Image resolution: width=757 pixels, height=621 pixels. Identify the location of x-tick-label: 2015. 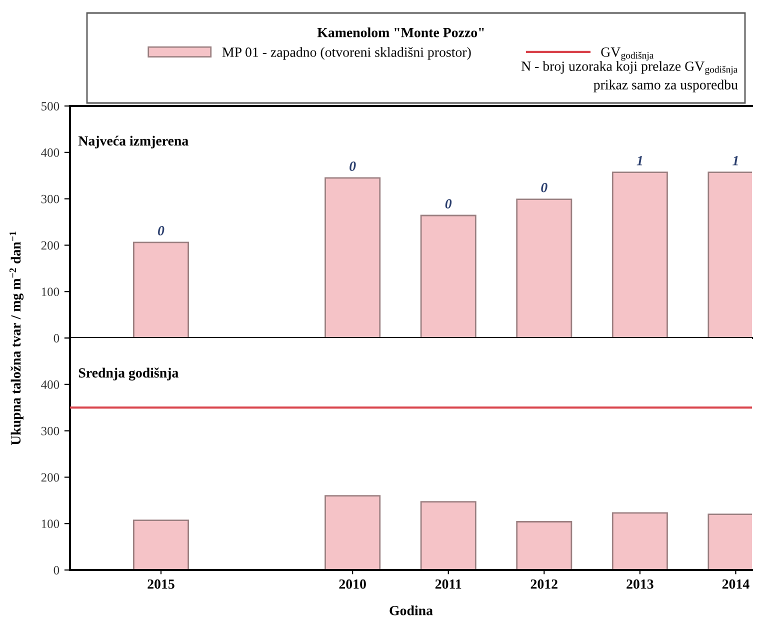
(161, 584).